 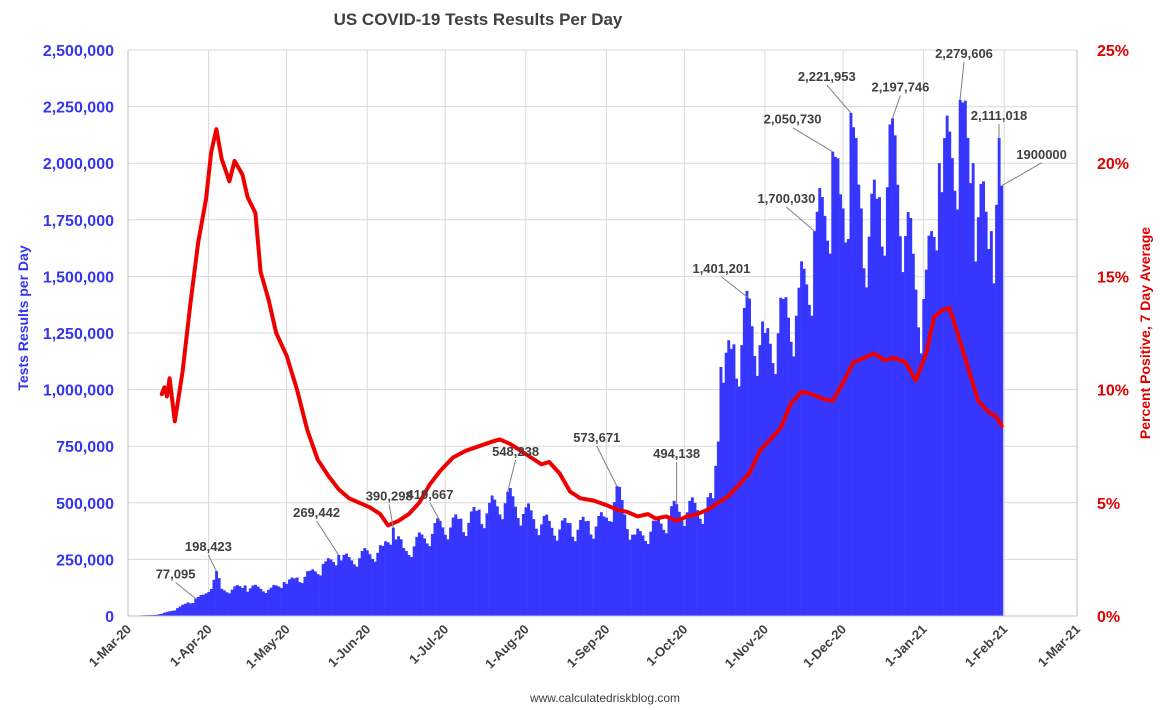 What do you see at coordinates (85, 504) in the screenshot?
I see `y-left-tick-label: 500,000` at bounding box center [85, 504].